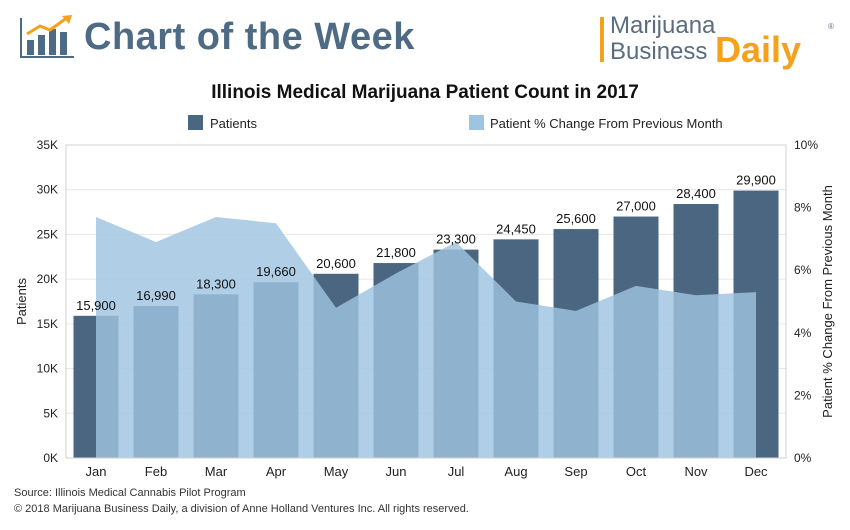  I want to click on x-tick-label: Oct, so click(636, 471).